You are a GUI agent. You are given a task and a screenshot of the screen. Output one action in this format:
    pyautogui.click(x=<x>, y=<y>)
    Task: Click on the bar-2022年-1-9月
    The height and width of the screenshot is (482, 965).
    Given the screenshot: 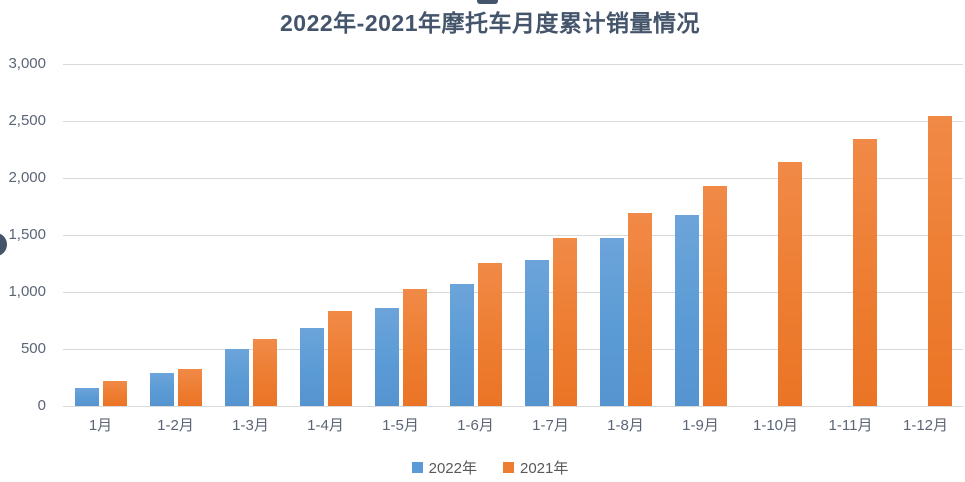 What is the action you would take?
    pyautogui.click(x=686, y=310)
    